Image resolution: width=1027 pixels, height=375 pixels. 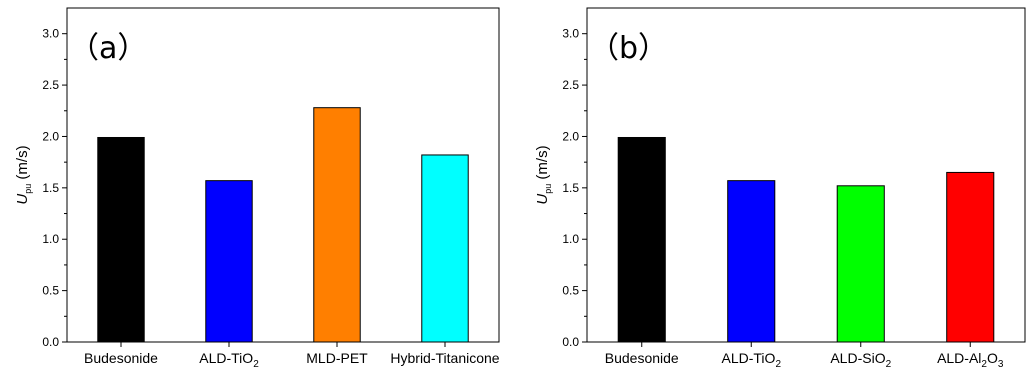 I want to click on x-tick-label: ALD-SiO2, so click(x=860, y=360).